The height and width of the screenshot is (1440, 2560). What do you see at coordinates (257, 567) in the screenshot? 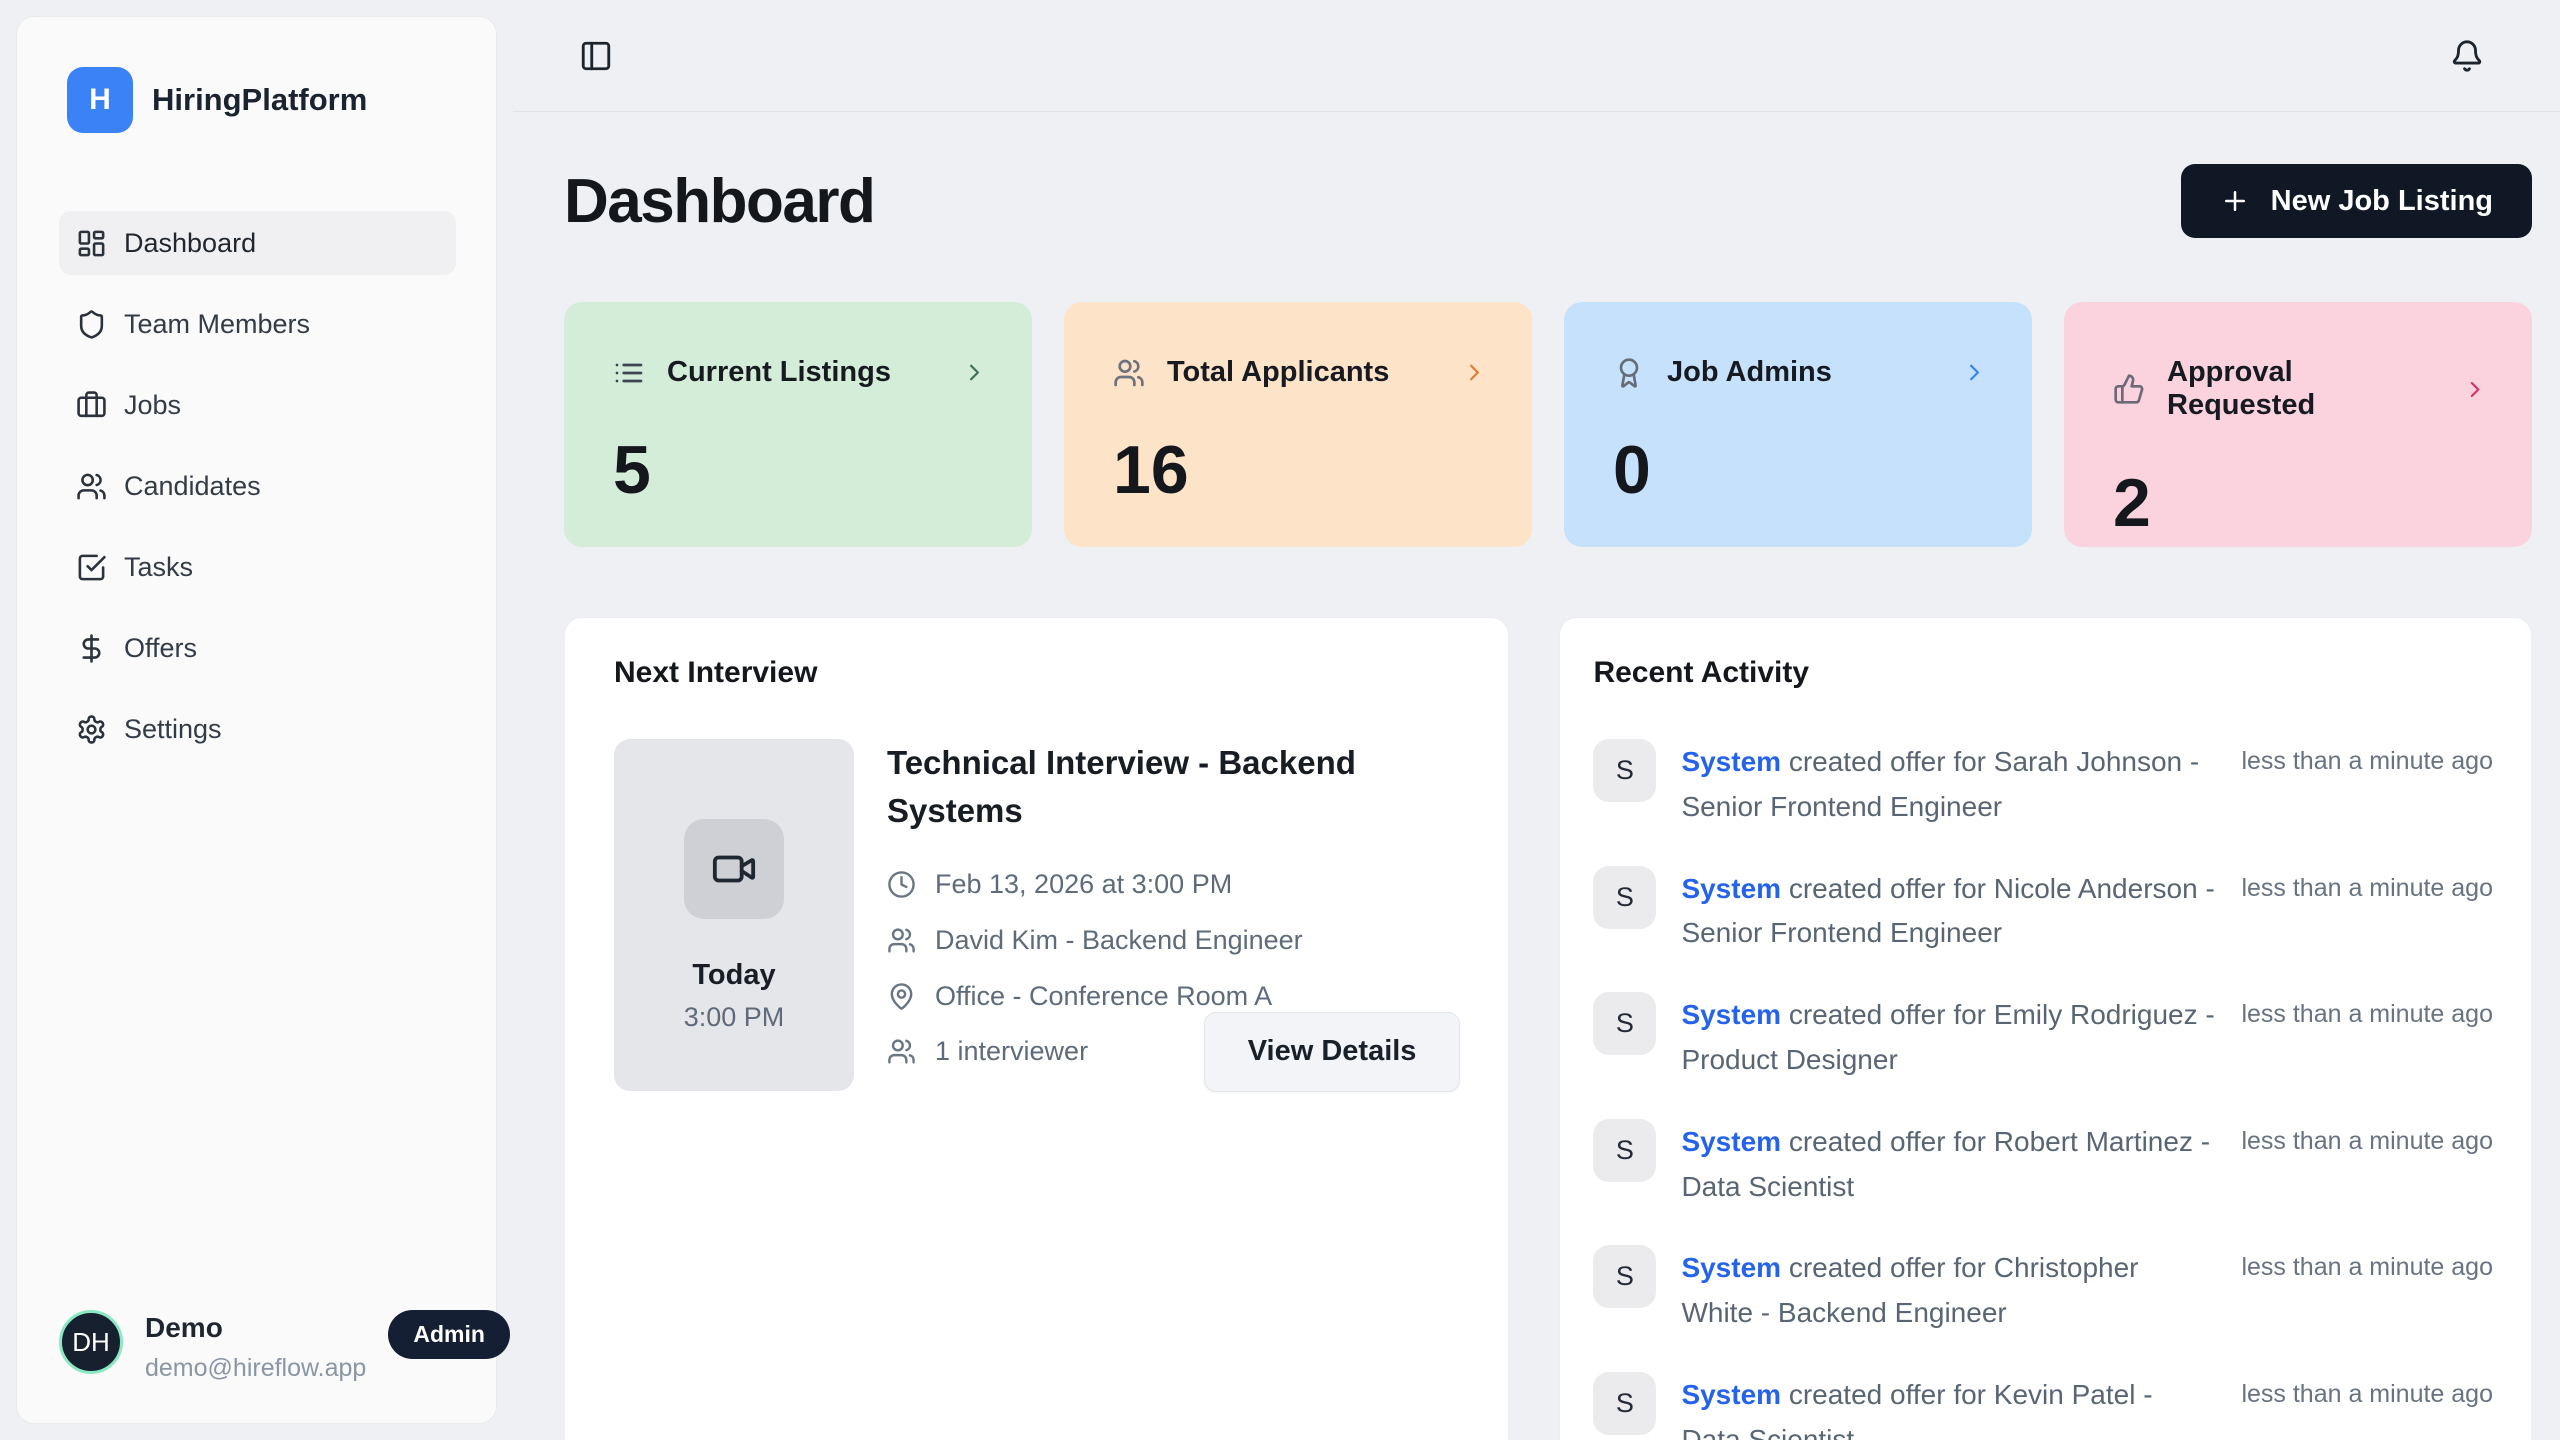
I see `sidebar-item-tasks: Tasks` at bounding box center [257, 567].